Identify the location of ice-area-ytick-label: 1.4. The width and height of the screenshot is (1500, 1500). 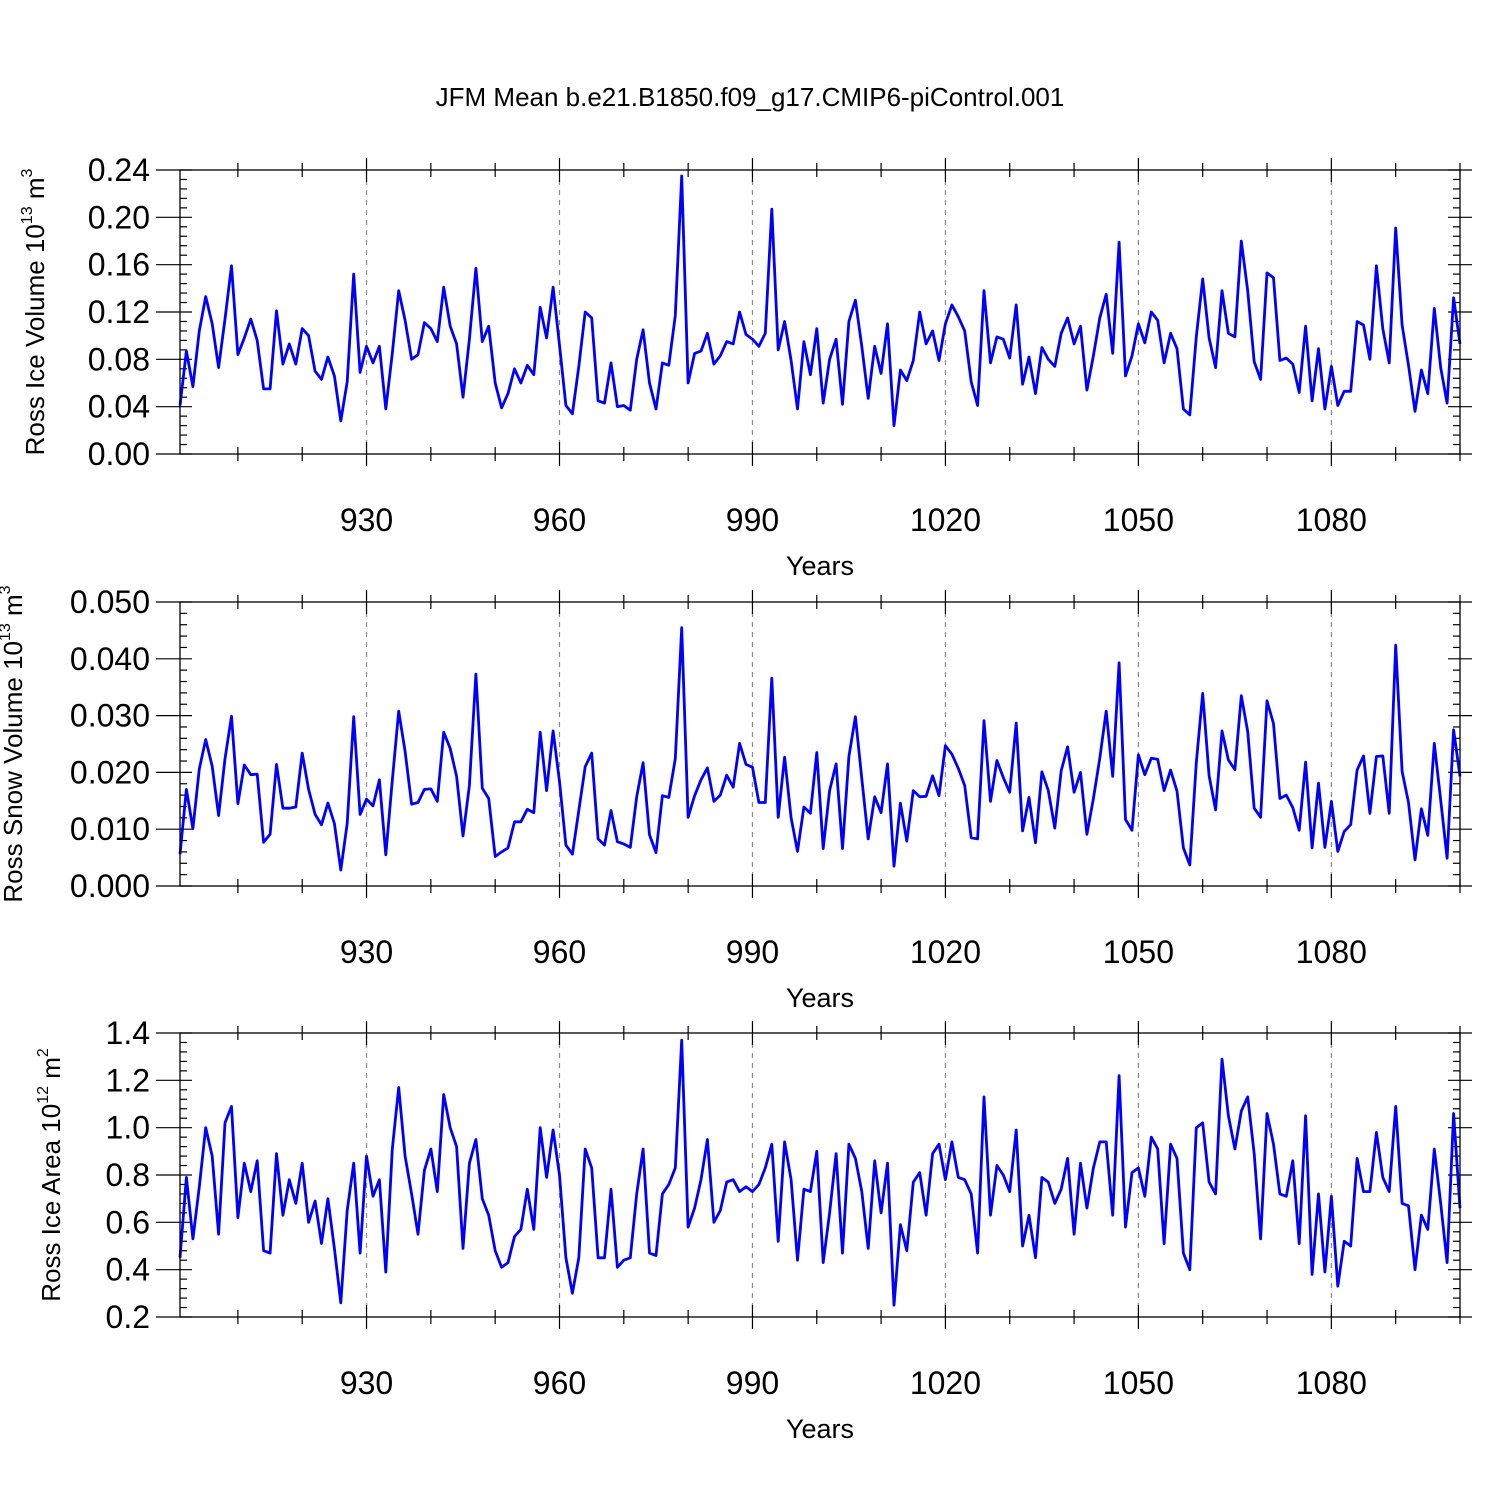
(128, 1033).